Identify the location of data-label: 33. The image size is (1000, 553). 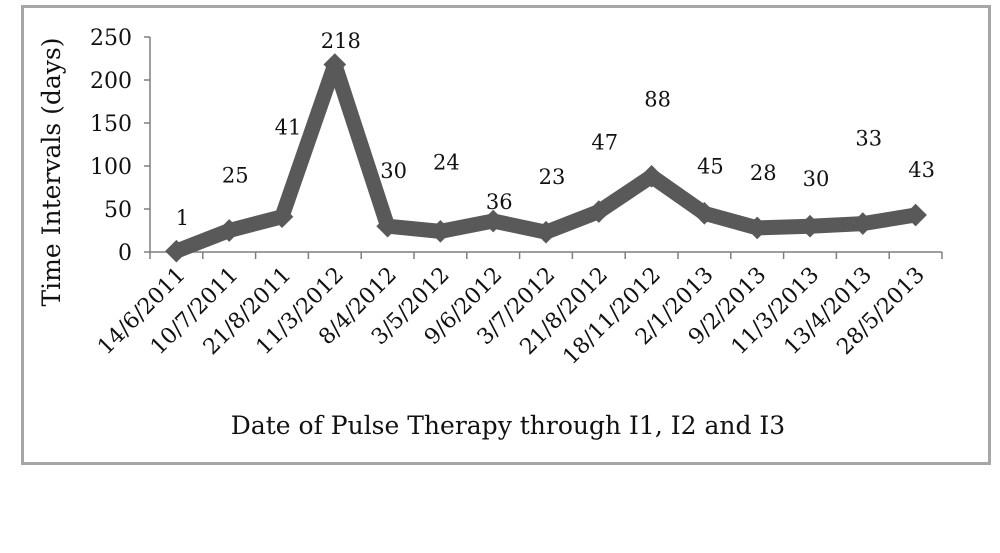
(868, 139).